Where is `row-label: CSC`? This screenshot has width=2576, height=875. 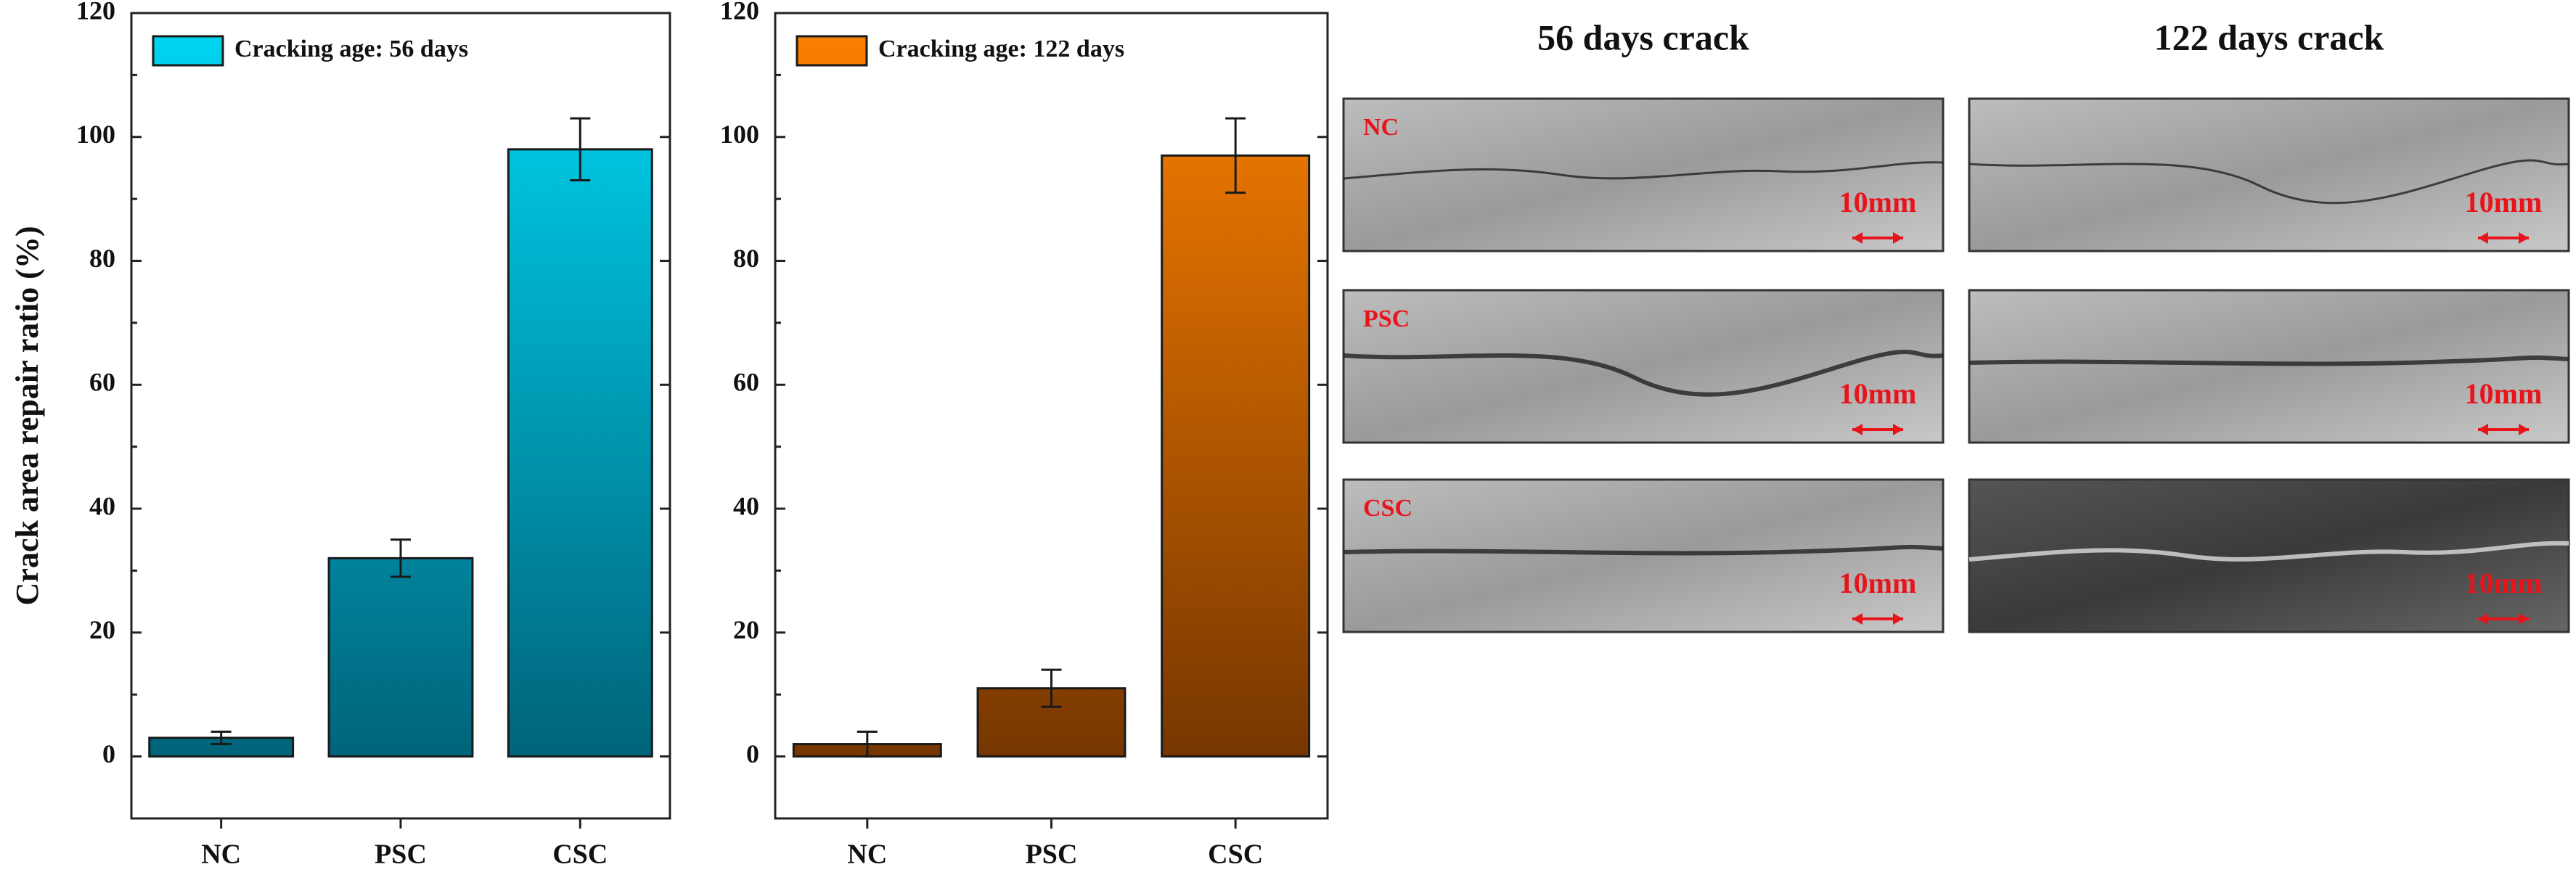 row-label: CSC is located at coordinates (1388, 509).